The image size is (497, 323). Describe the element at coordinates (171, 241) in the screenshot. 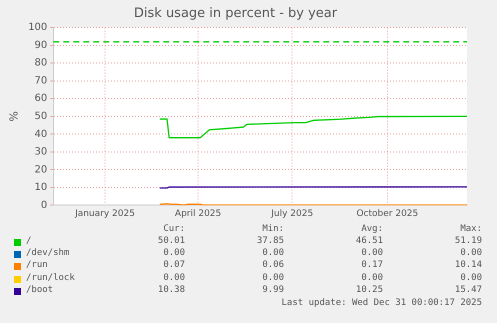

I see `text: 50.01` at that location.